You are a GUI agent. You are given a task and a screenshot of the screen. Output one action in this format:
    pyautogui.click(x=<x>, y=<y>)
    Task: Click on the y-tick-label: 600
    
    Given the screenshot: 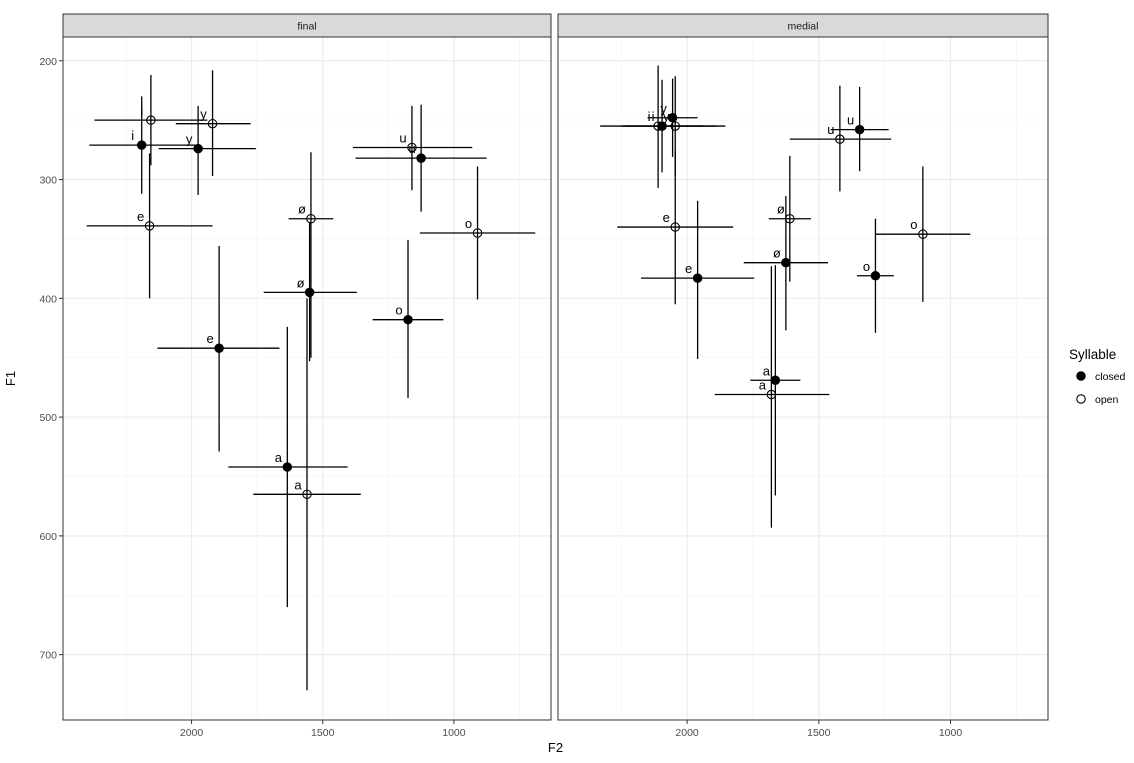 What is the action you would take?
    pyautogui.click(x=48, y=537)
    